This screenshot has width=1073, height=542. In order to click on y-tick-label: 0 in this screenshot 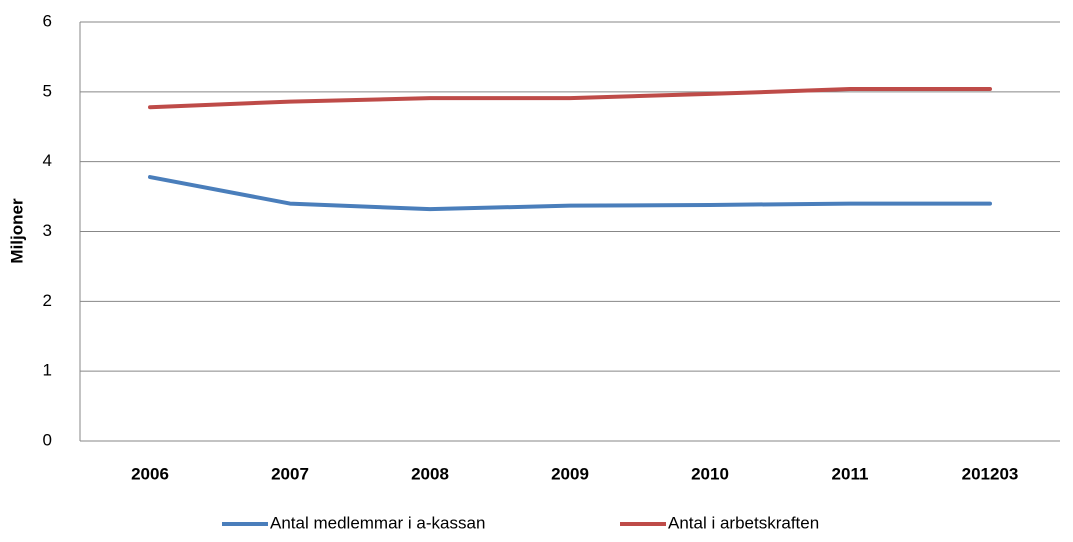, I will do `click(47, 439)`.